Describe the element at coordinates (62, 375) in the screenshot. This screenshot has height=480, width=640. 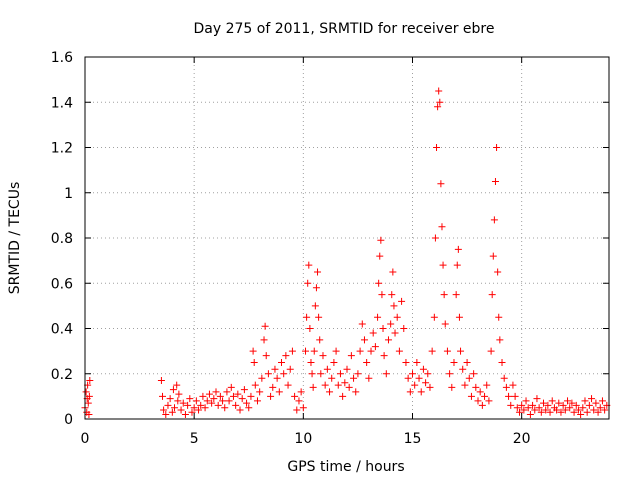
I see `y-tick-label: 0.2` at that location.